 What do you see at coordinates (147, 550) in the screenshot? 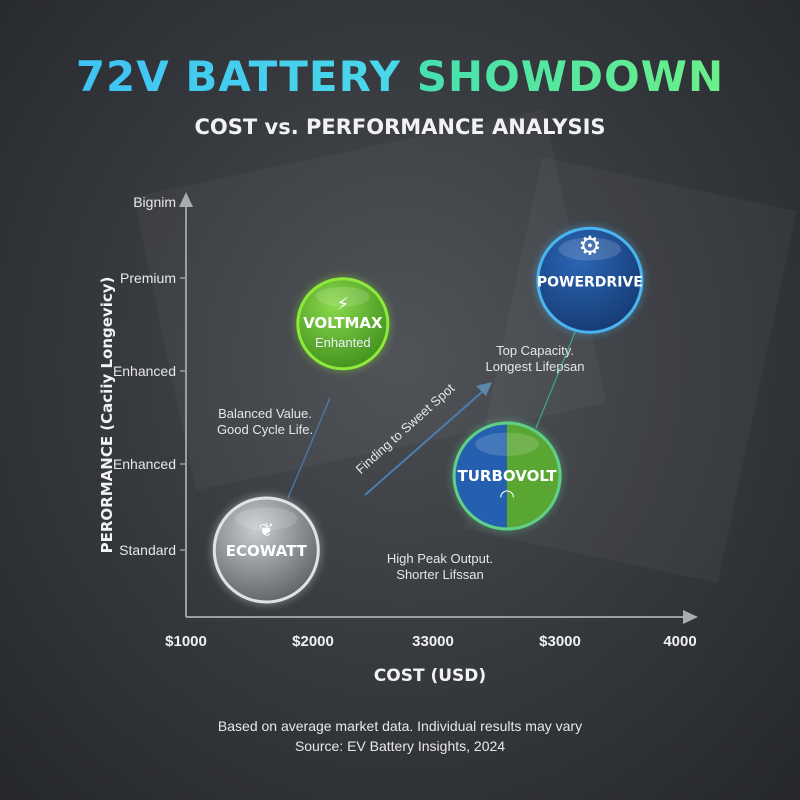
I see `y-tick-label: Standard` at bounding box center [147, 550].